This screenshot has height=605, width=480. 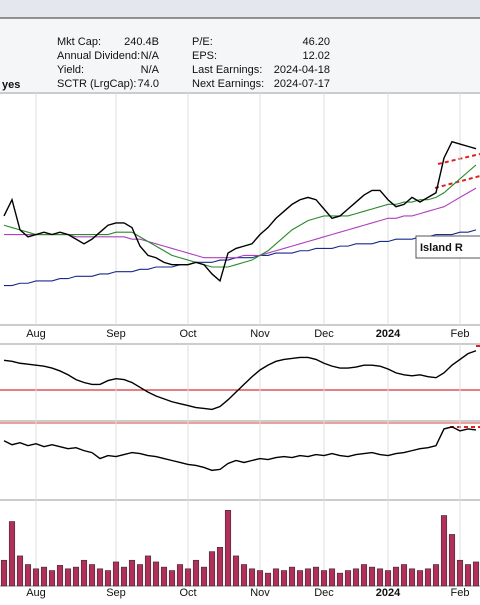 I want to click on header-bar, so click(x=240, y=9).